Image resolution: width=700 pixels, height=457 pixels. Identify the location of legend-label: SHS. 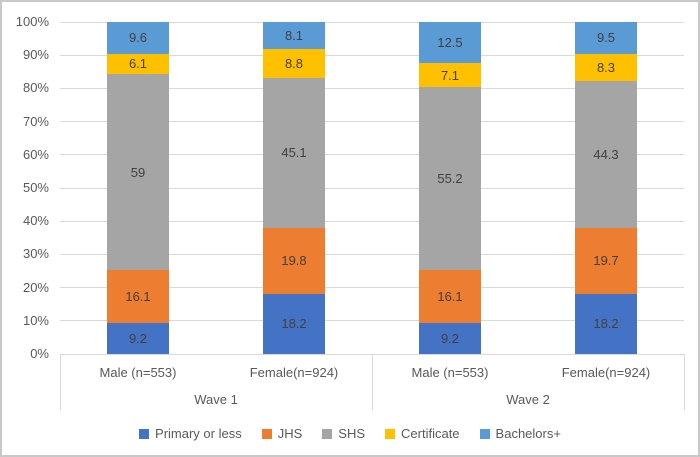
(352, 433).